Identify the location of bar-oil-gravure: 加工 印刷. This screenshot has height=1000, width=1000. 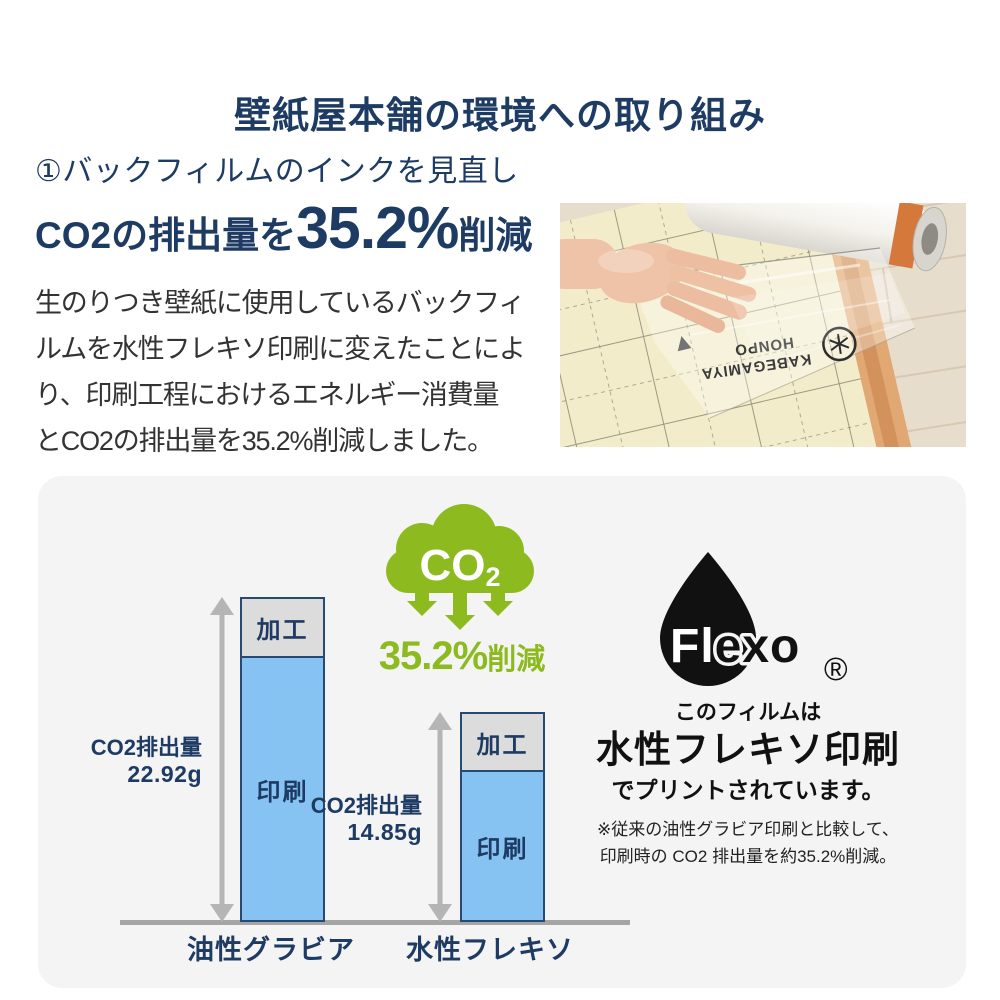
(282, 759).